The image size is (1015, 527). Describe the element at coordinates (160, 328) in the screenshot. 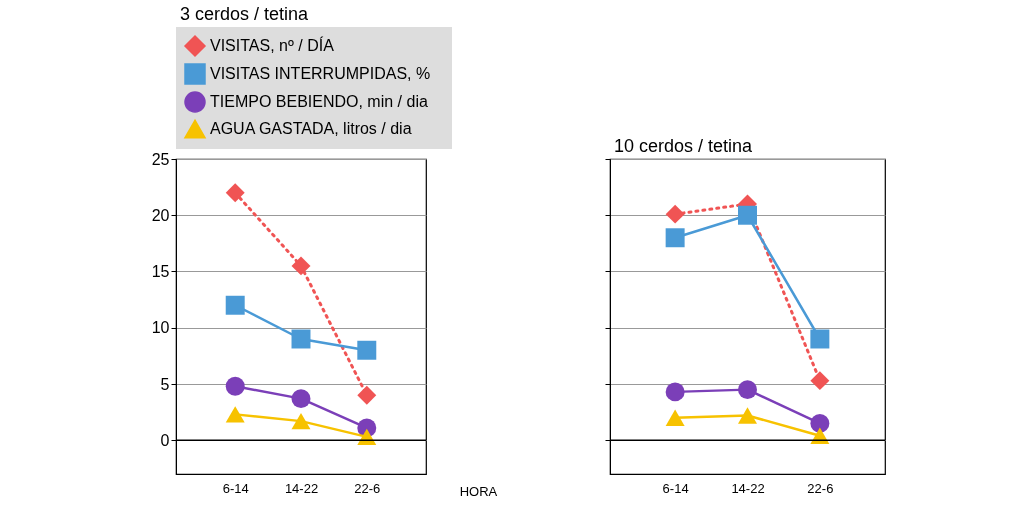

I see `y-tick-label: 10` at that location.